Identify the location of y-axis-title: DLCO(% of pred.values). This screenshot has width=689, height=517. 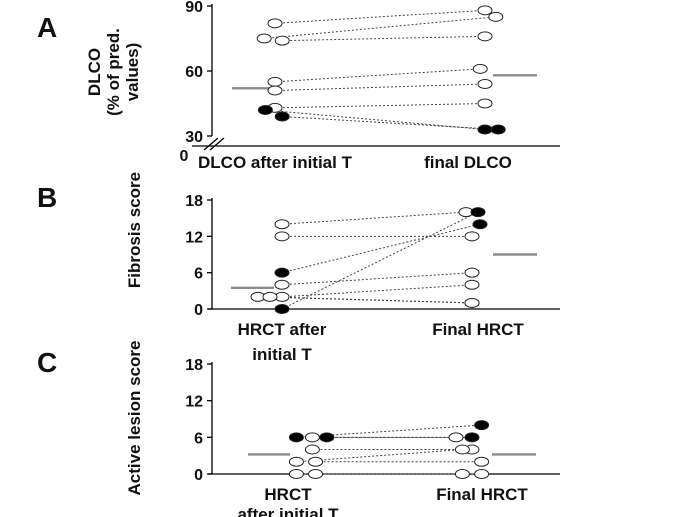
(113, 72).